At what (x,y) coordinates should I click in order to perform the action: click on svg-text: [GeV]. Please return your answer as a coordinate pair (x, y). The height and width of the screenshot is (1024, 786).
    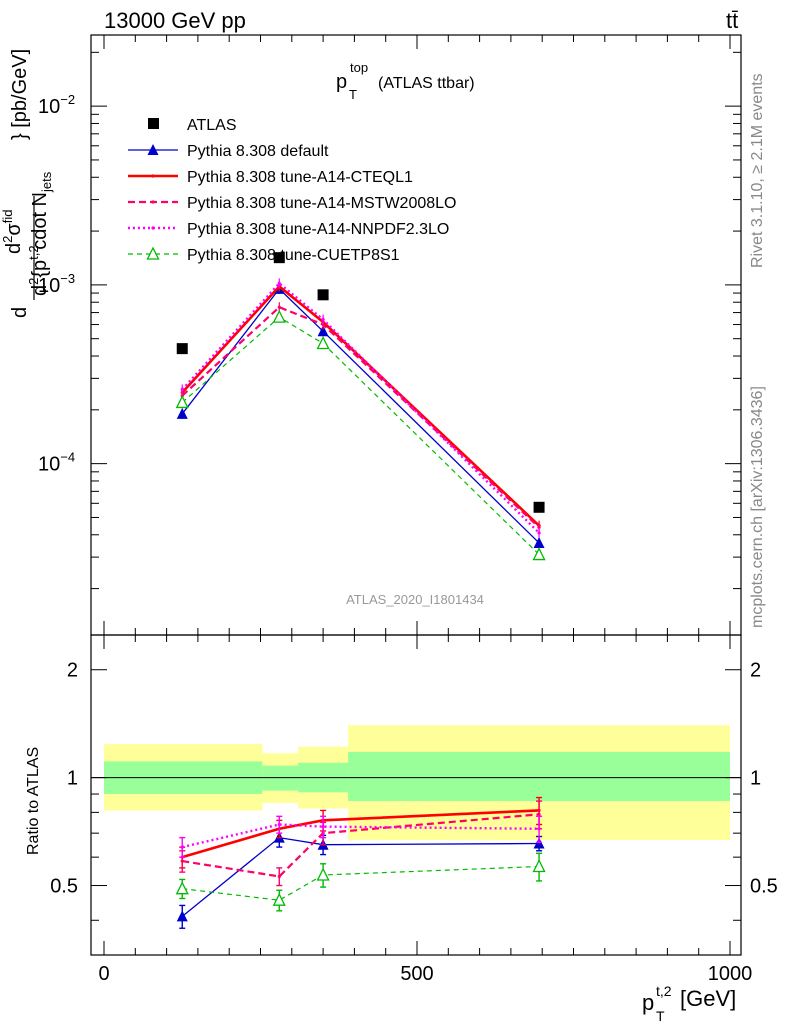
    Looking at the image, I should click on (708, 998).